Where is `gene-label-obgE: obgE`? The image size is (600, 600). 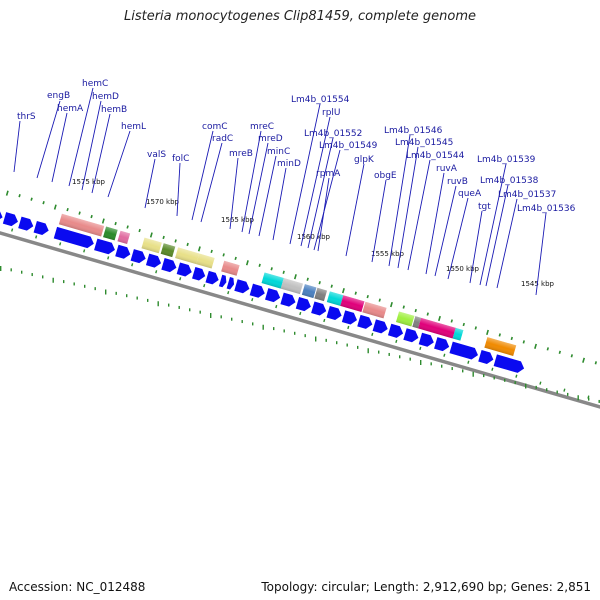 gene-label-obgE: obgE is located at coordinates (385, 176).